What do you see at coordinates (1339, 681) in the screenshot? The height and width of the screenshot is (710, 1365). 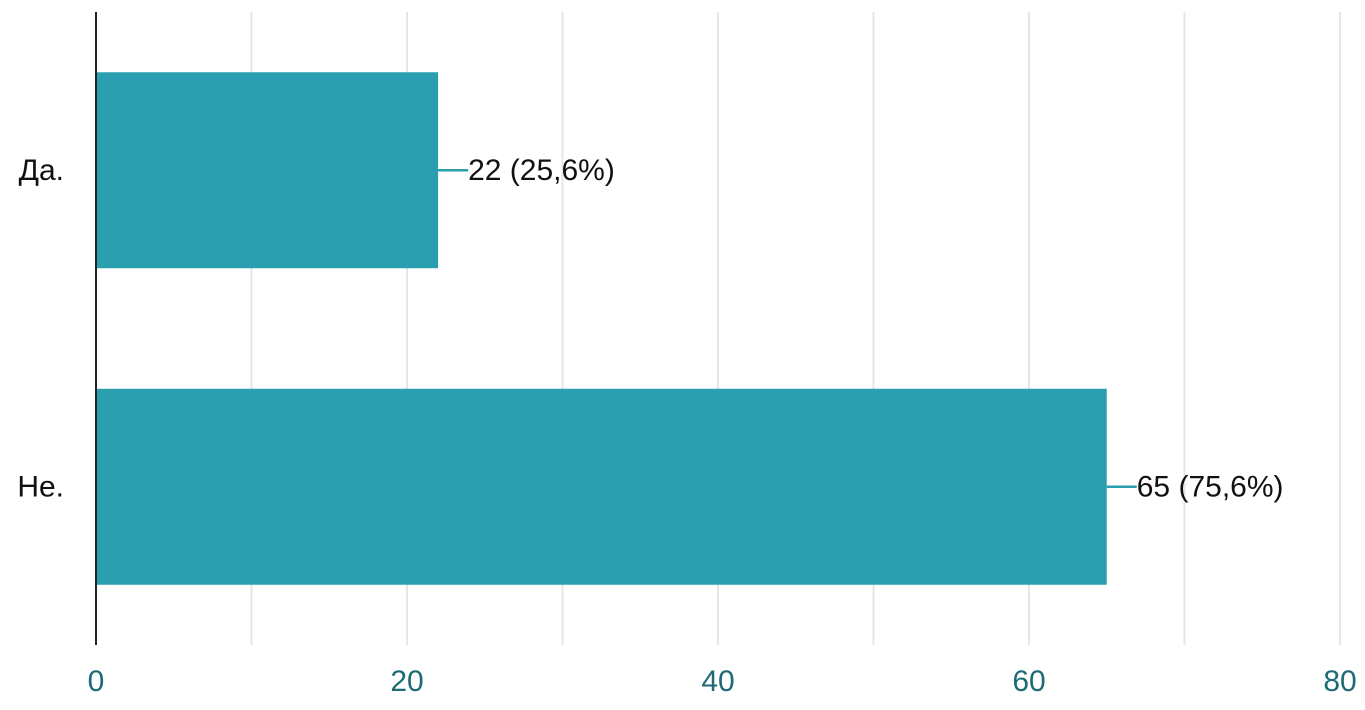 I see `x-tick-label: 80` at bounding box center [1339, 681].